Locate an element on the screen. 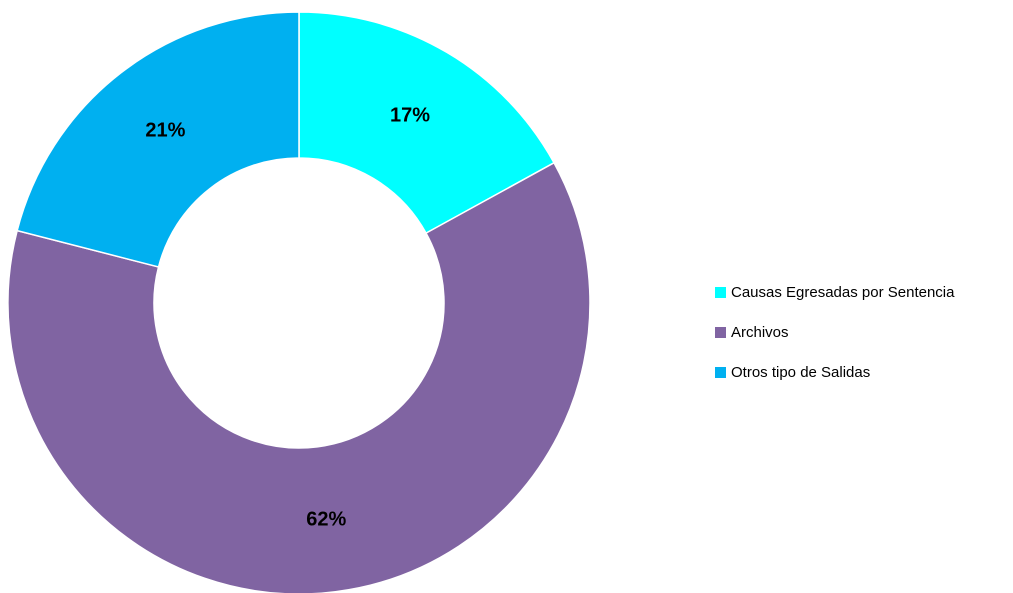 Image resolution: width=1013 pixels, height=593 pixels. legend-item: Causas Egresadas por Sentencia is located at coordinates (834, 292).